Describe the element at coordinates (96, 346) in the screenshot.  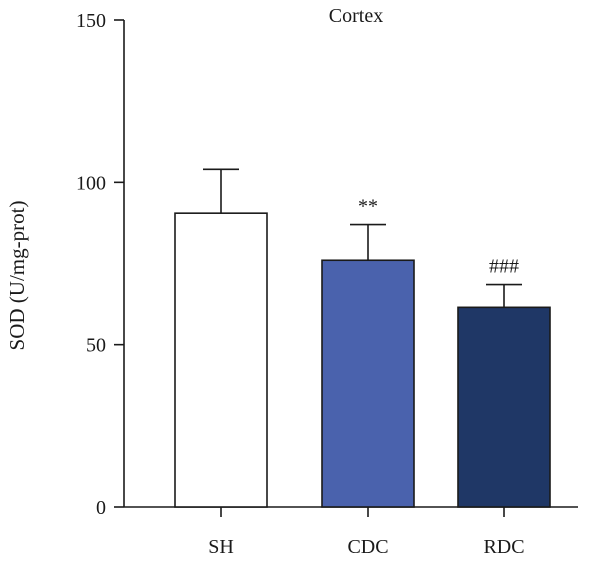
I see `y-tick-label: 50` at that location.